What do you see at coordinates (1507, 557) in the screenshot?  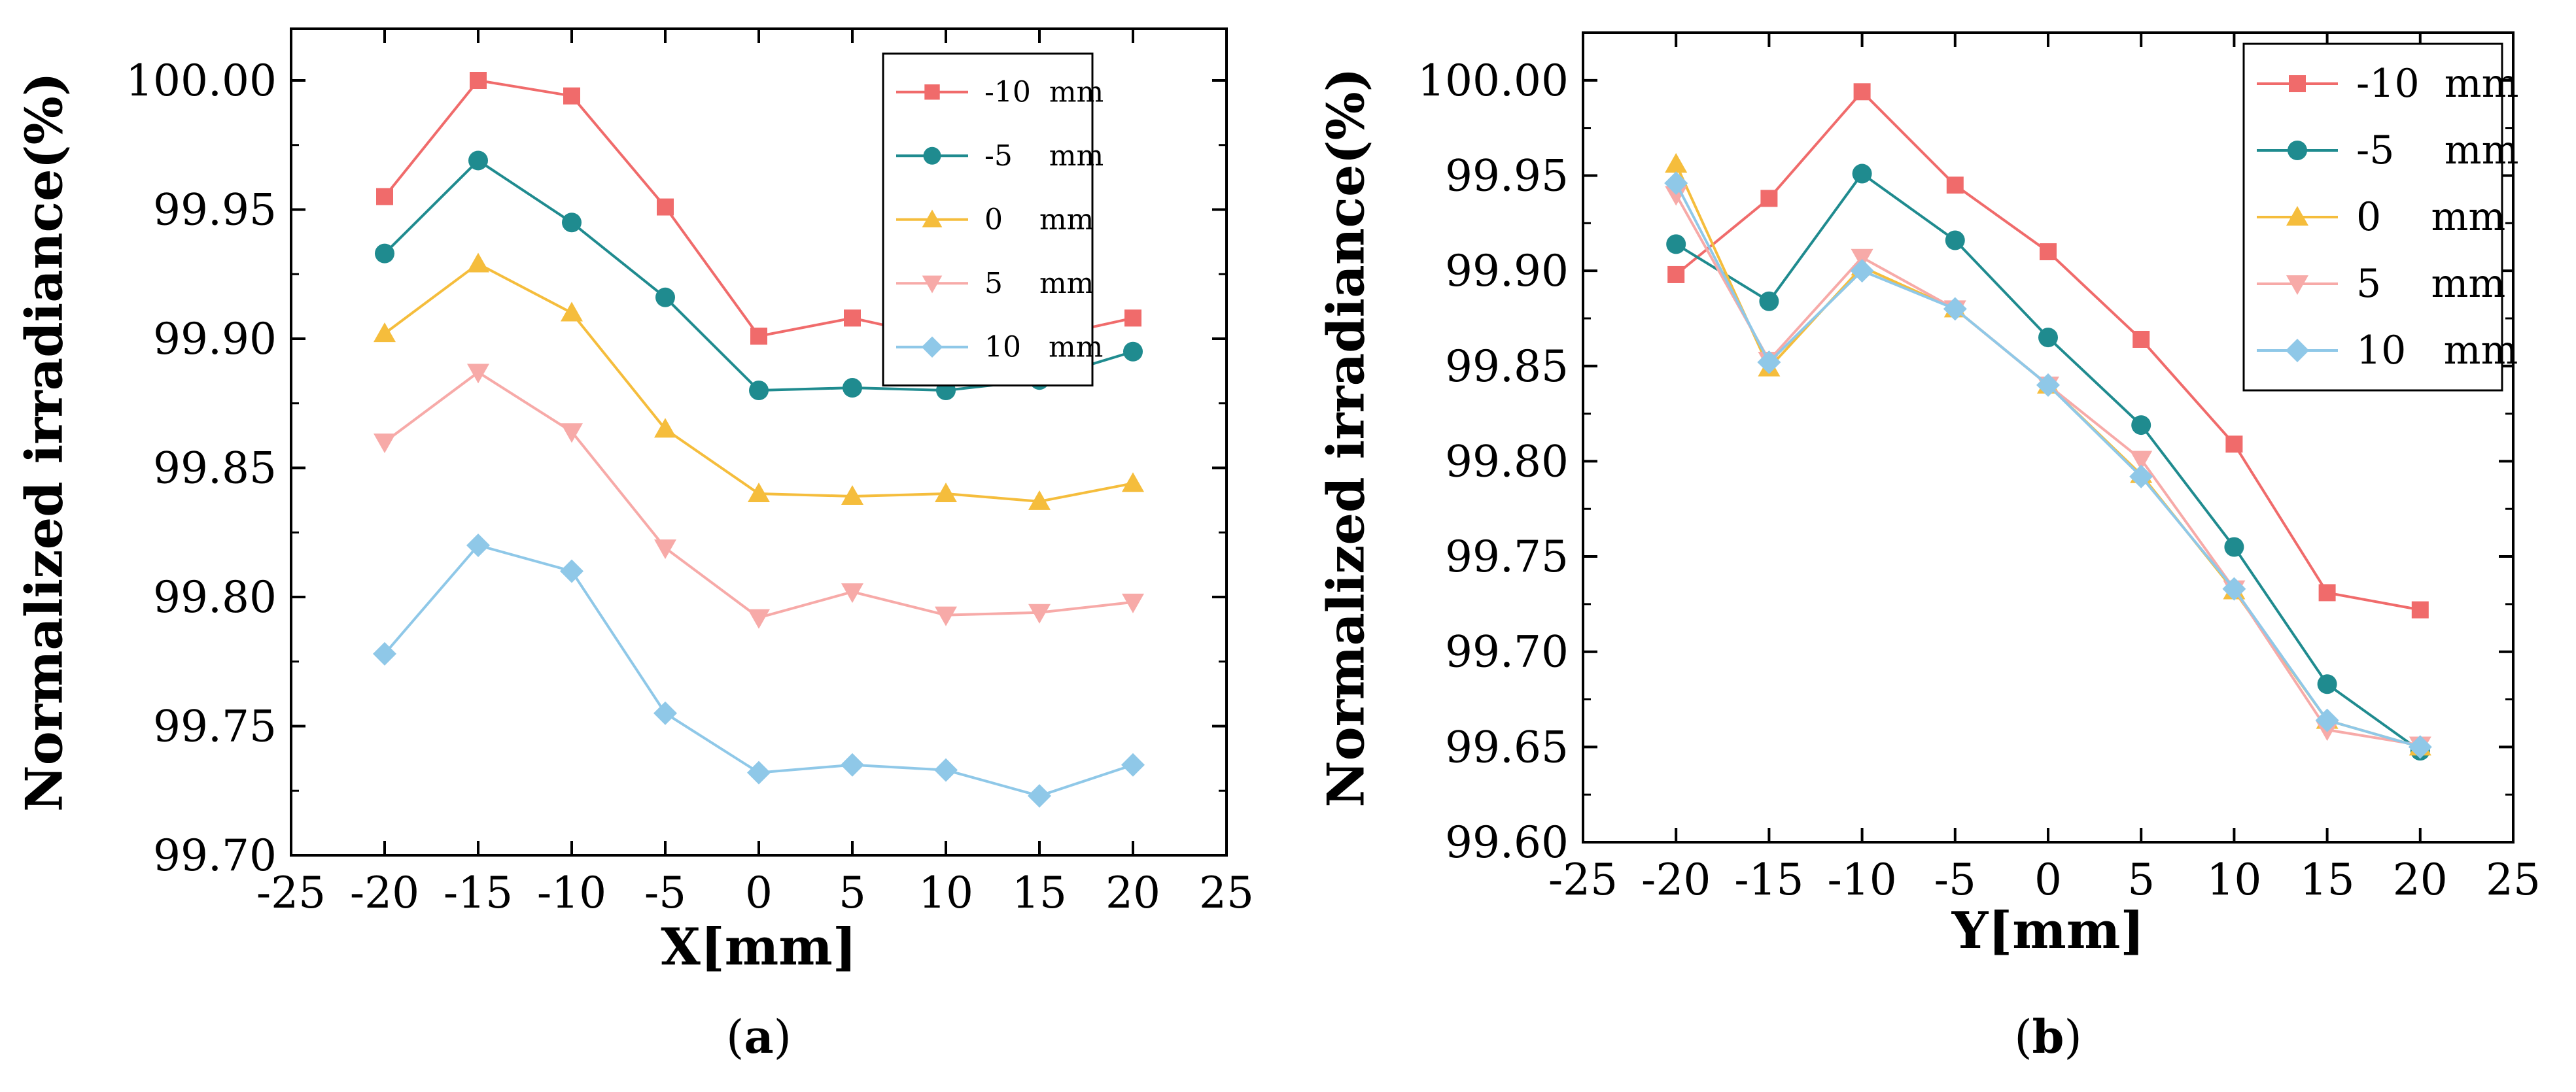 I see `y-tick-label: 99.75` at bounding box center [1507, 557].